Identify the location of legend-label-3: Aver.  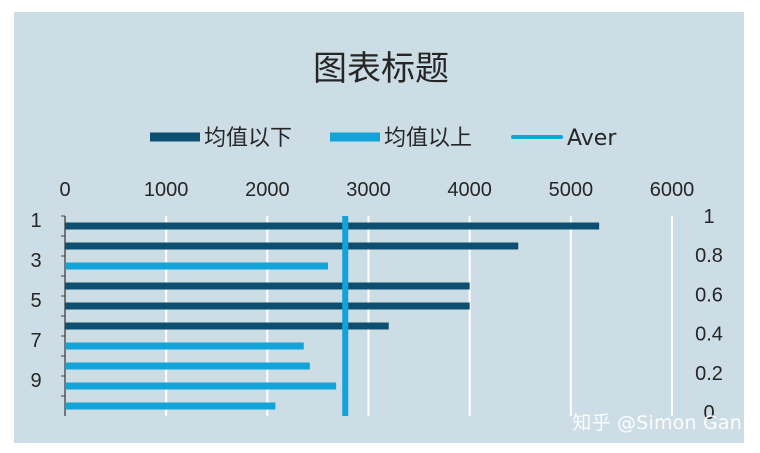
(592, 138).